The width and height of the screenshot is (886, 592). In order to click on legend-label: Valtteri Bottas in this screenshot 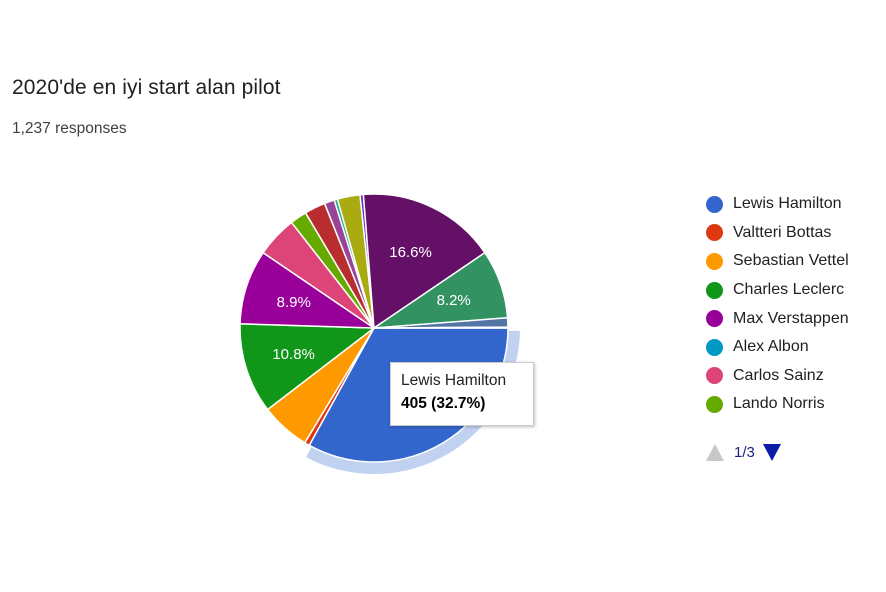, I will do `click(782, 232)`.